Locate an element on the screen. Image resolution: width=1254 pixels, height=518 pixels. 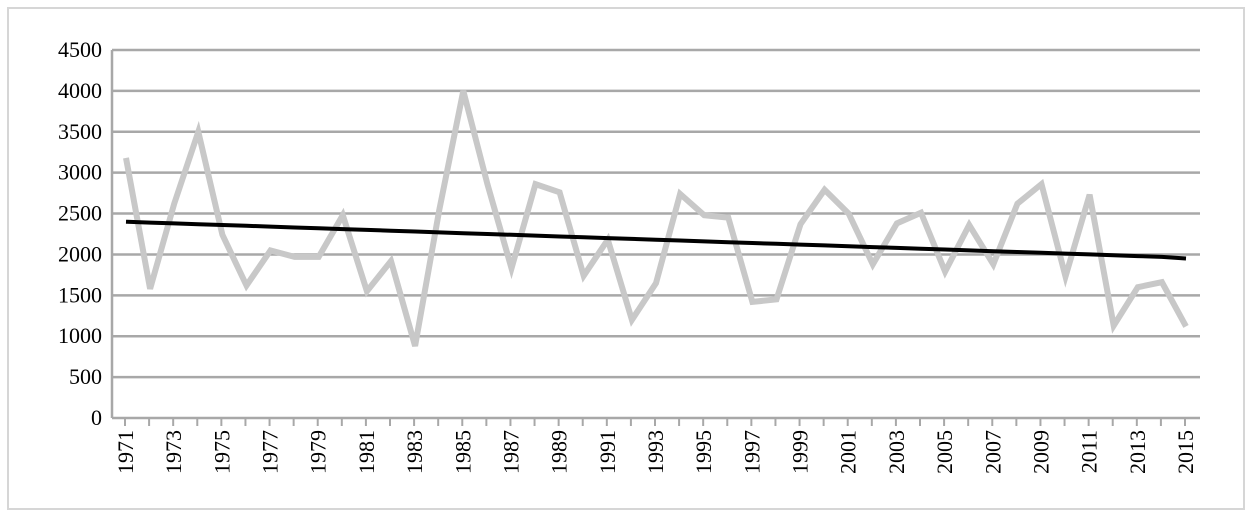
x-tick-label: 2013 is located at coordinates (1137, 452).